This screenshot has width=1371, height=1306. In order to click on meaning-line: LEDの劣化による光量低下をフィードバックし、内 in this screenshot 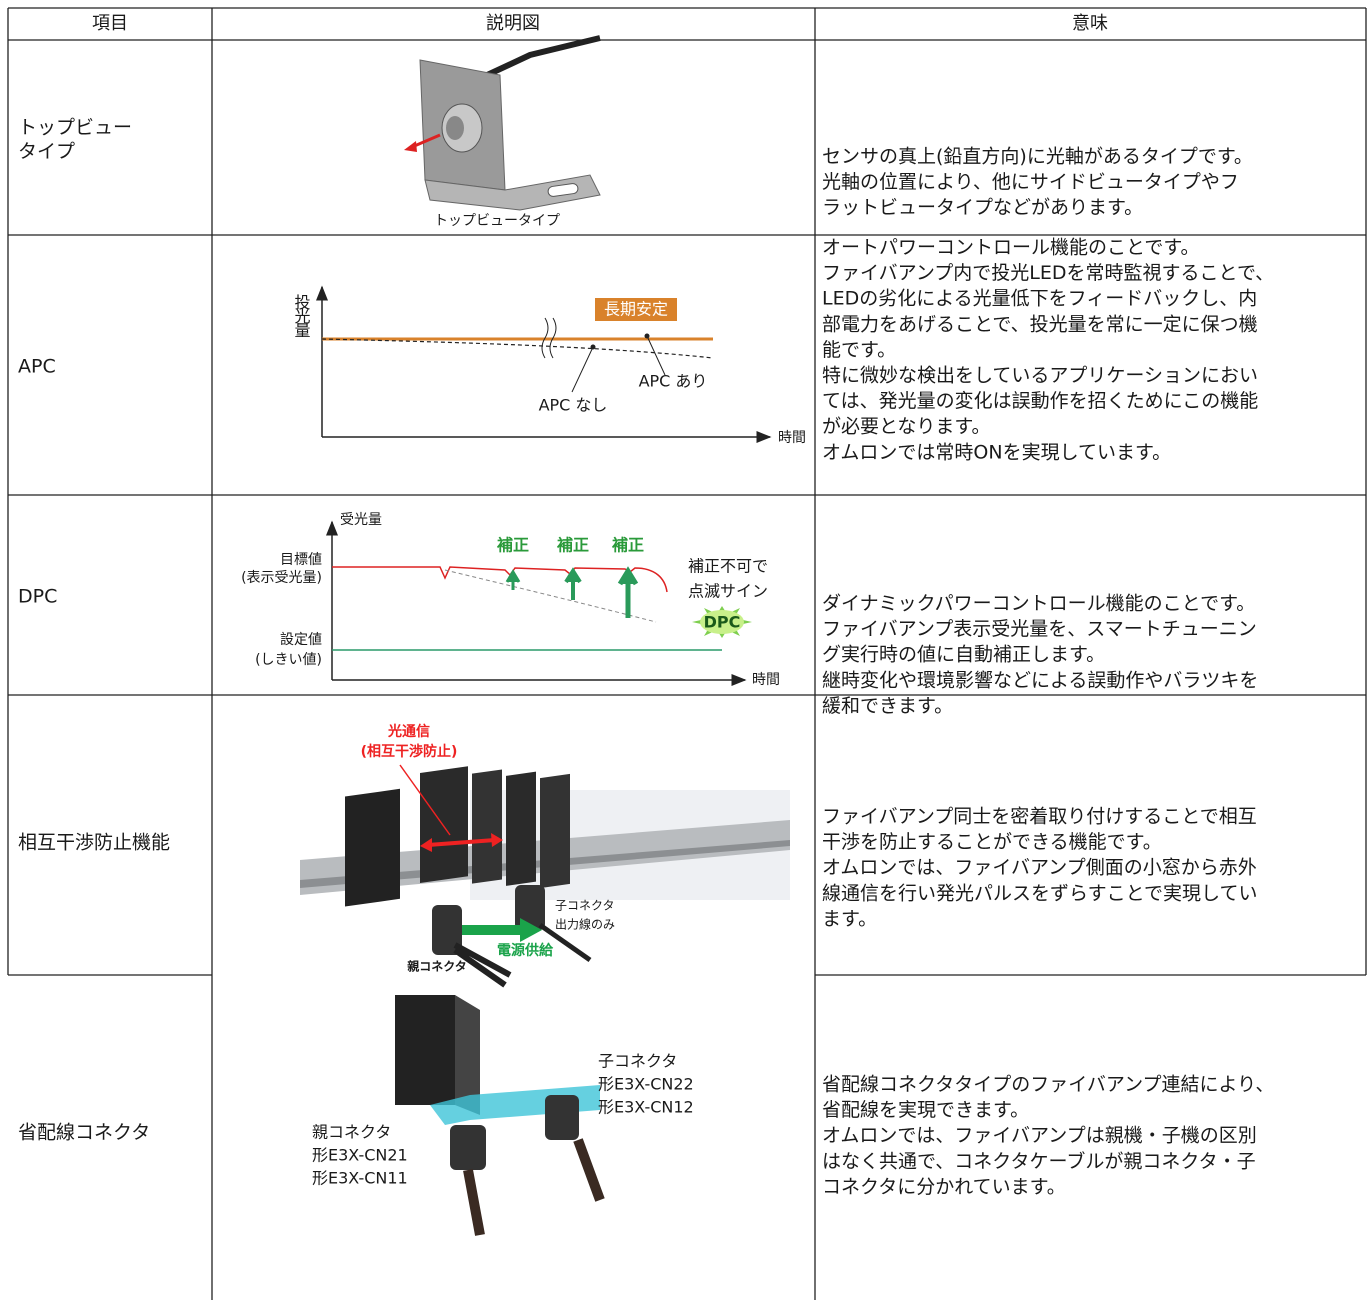, I will do `click(1039, 299)`.